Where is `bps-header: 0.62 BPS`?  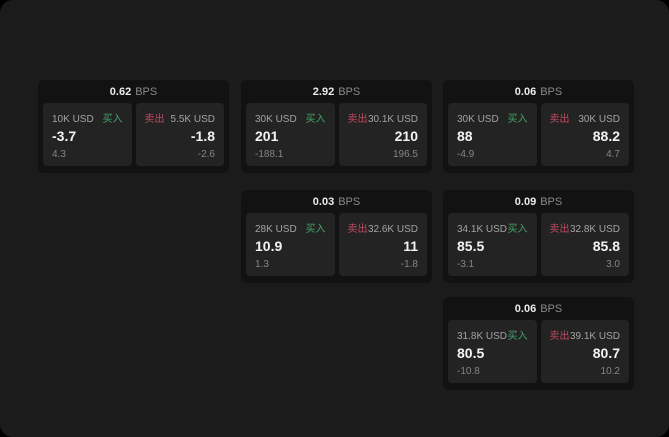 bps-header: 0.62 BPS is located at coordinates (133, 91).